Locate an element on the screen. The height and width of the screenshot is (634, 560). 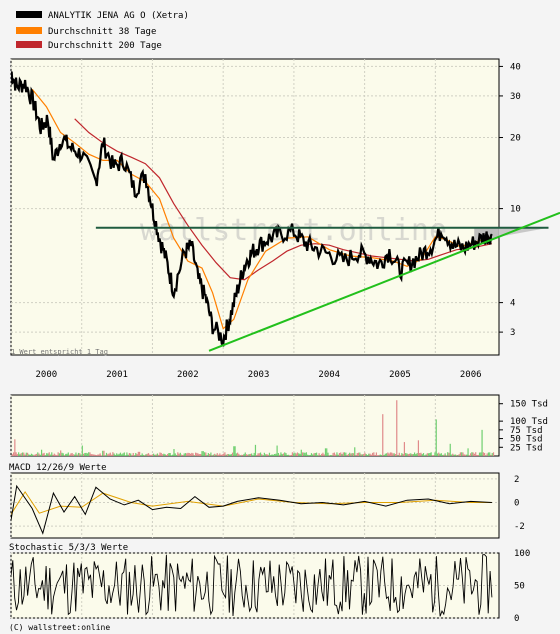
x-tick-label-2006: 2006 is located at coordinates (471, 375).